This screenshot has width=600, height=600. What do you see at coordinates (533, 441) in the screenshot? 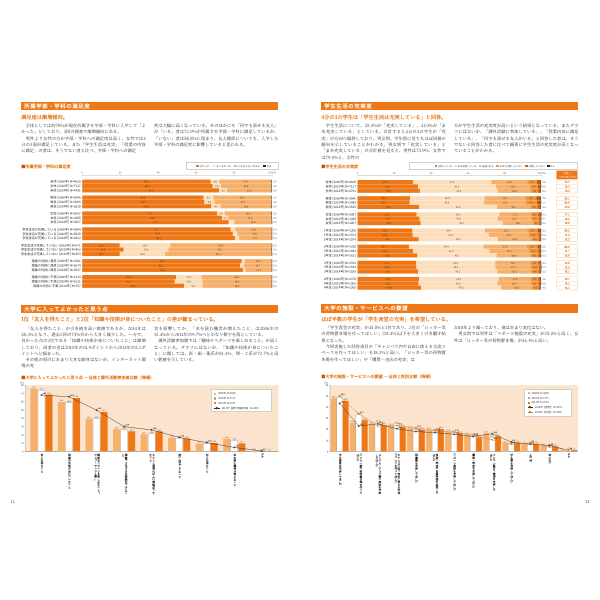
I see `svg-text: 7.5` at bounding box center [533, 441].